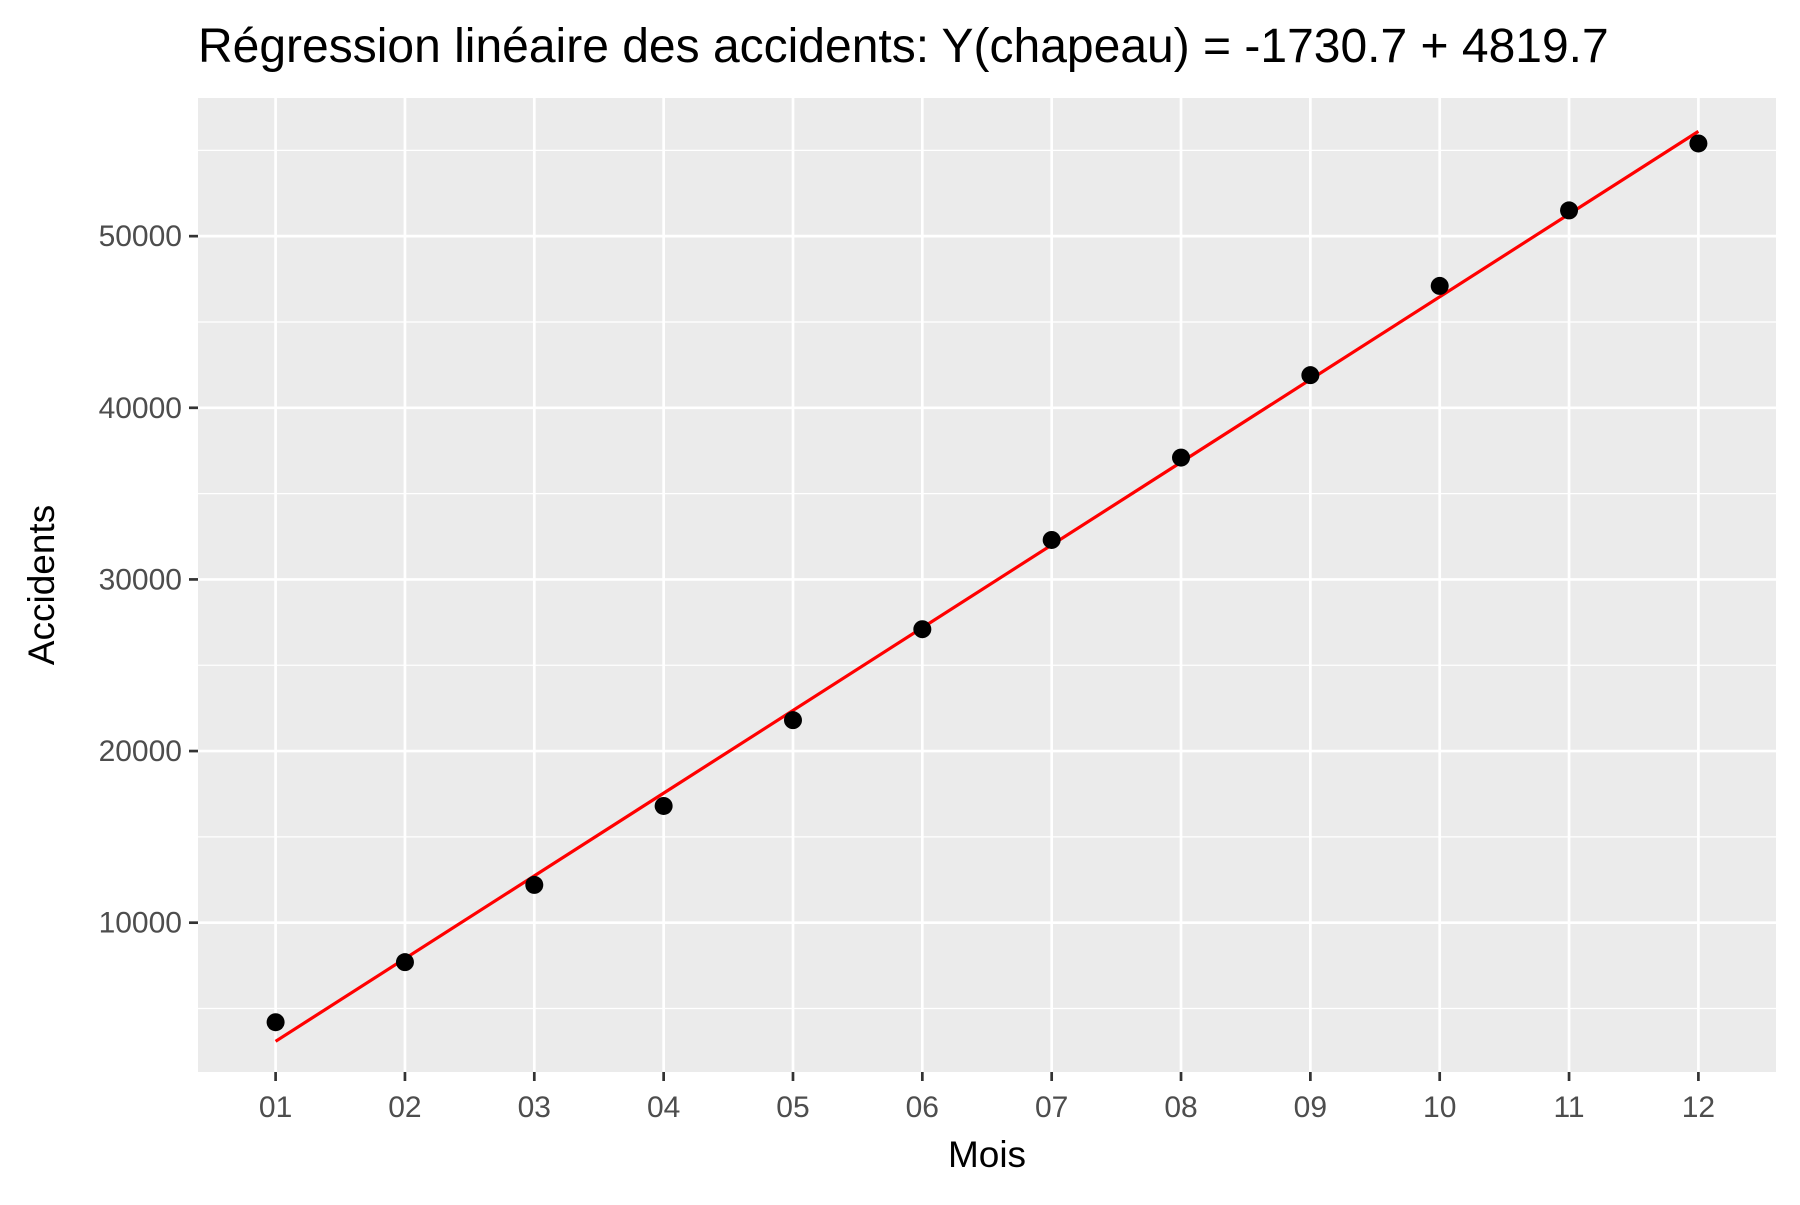  I want to click on x-tick-label: 05, so click(792, 1107).